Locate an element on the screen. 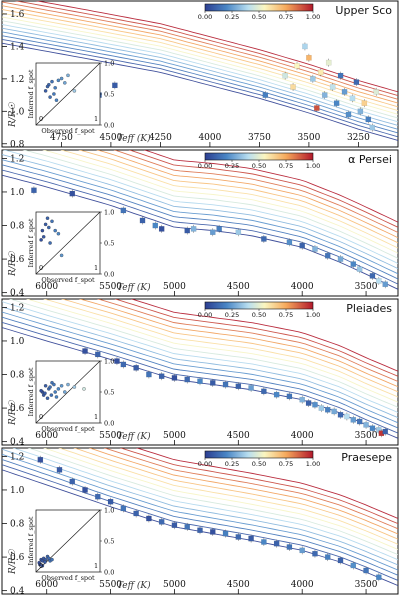 This screenshot has height=596, width=400. colorbar-tick-label: 0.25 is located at coordinates (232, 315).